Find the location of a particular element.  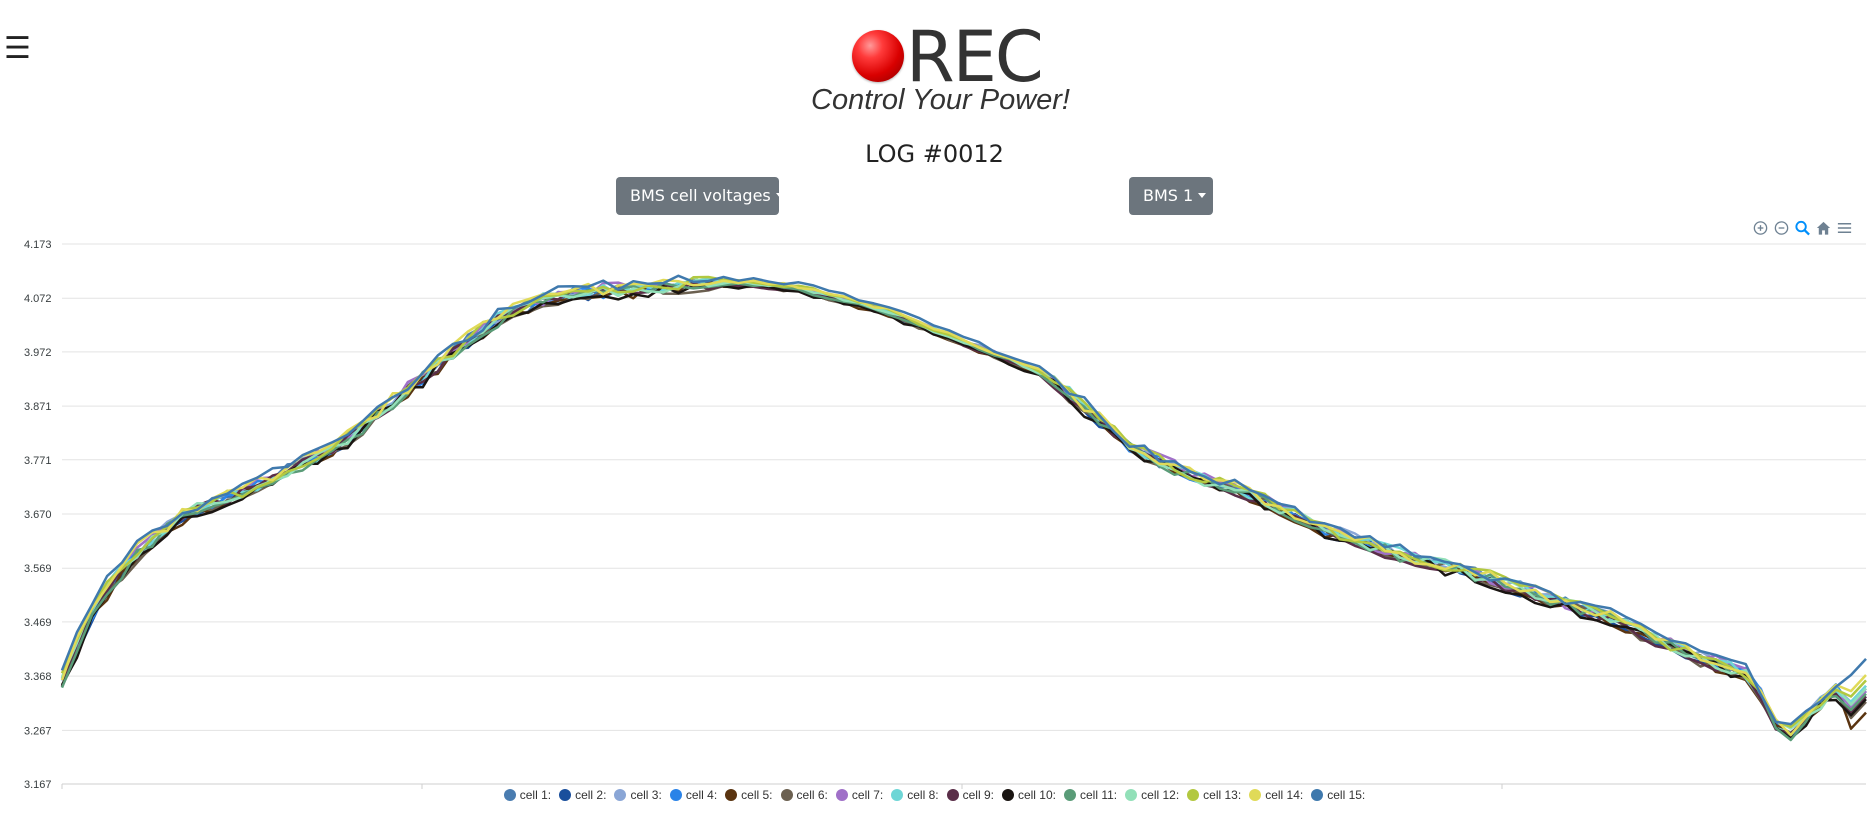

chart-toolbar is located at coordinates (1802, 229).